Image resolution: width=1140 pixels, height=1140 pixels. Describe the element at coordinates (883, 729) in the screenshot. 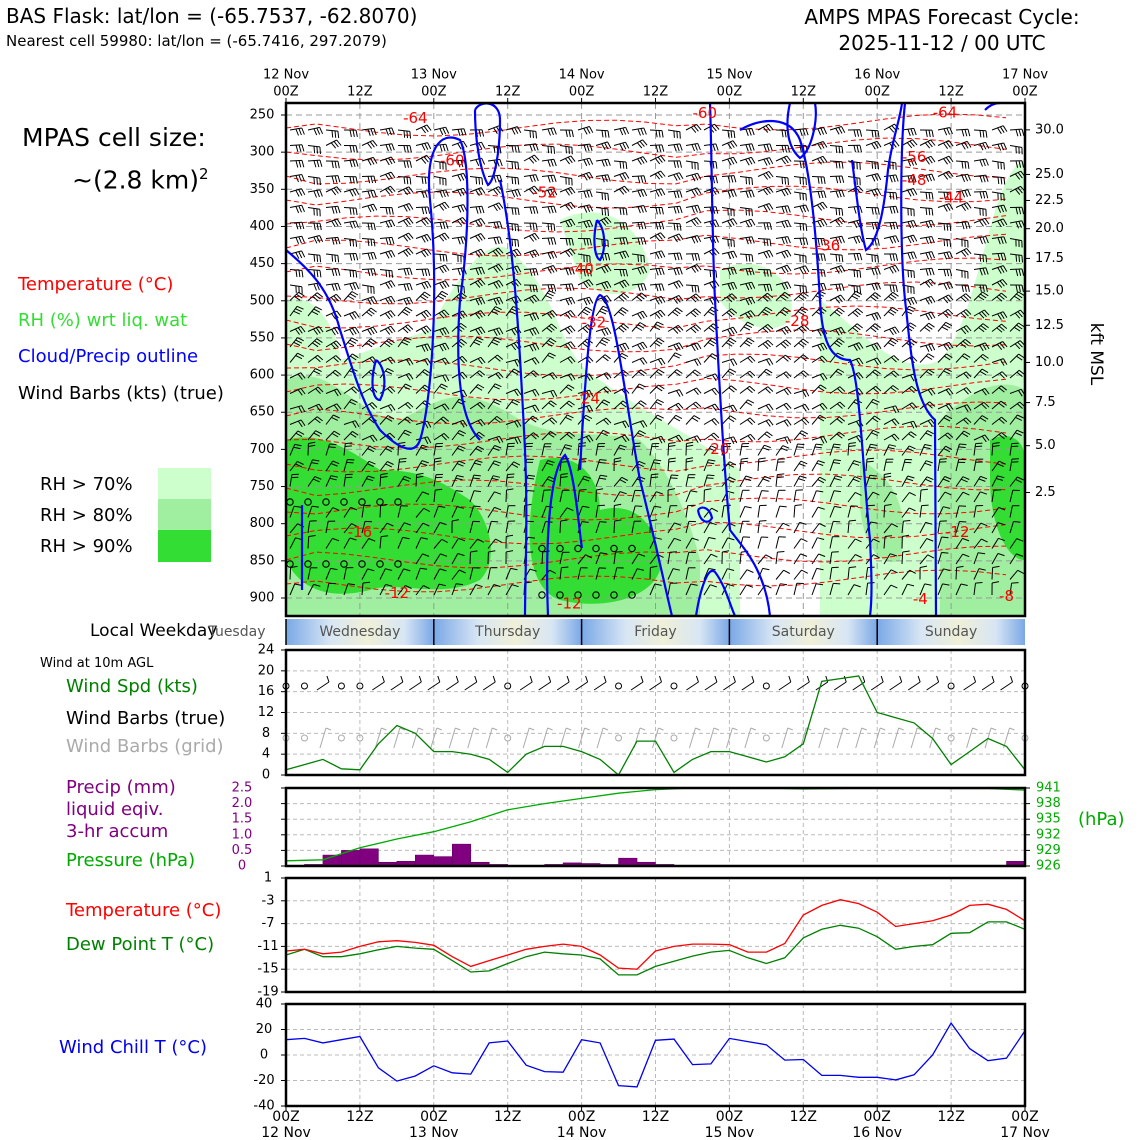

I see `grid-wind-barb-feather` at that location.